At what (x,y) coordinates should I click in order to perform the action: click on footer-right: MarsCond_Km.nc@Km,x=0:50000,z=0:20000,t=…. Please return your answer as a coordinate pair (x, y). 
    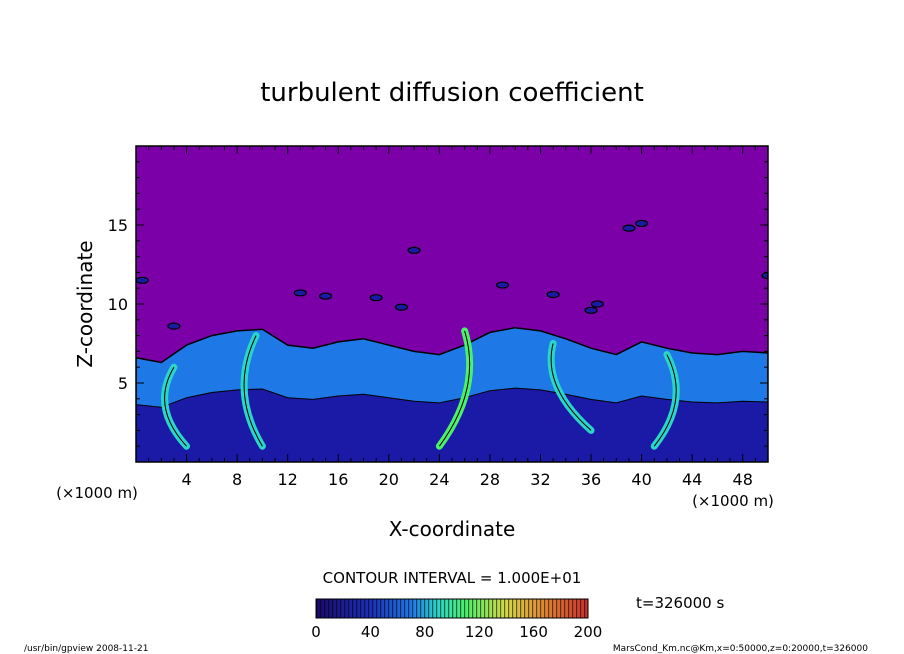
    Looking at the image, I should click on (740, 649).